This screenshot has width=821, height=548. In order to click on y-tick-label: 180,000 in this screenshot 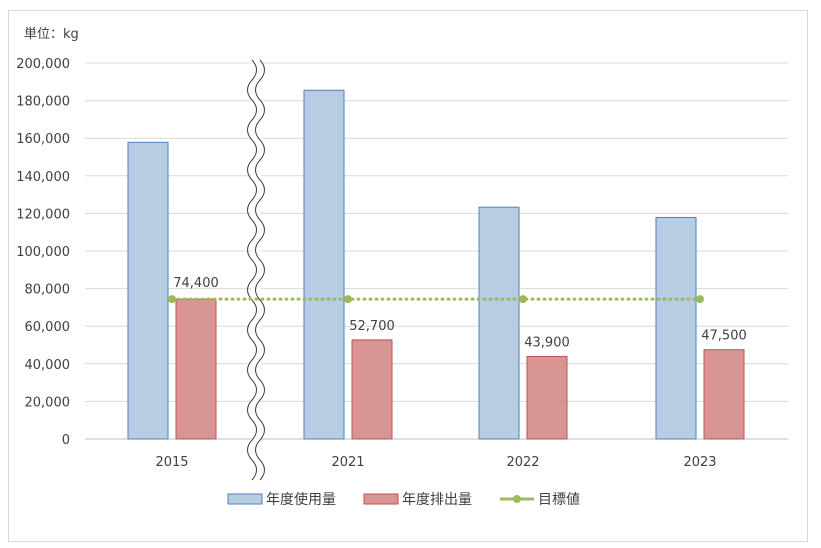, I will do `click(43, 102)`.